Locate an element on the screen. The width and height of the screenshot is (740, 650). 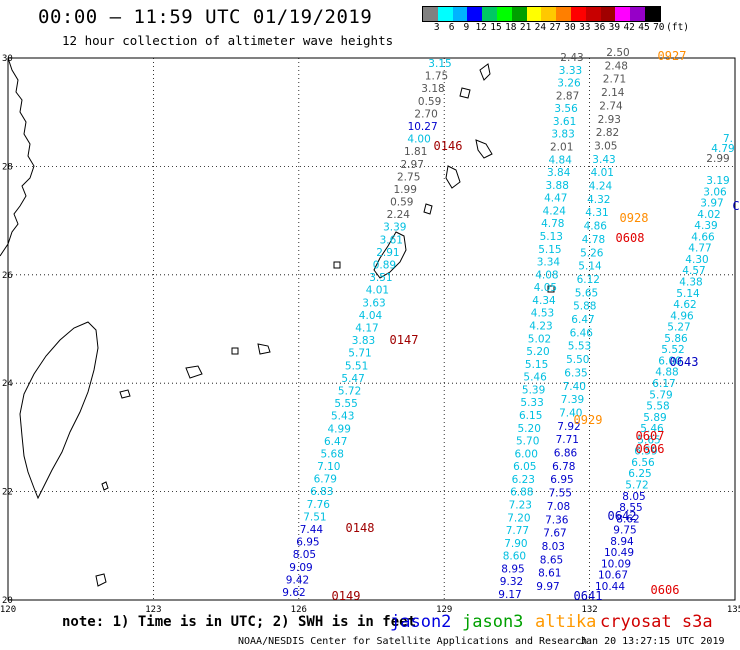
wave-height-value: 4.23 is located at coordinates (540, 327).